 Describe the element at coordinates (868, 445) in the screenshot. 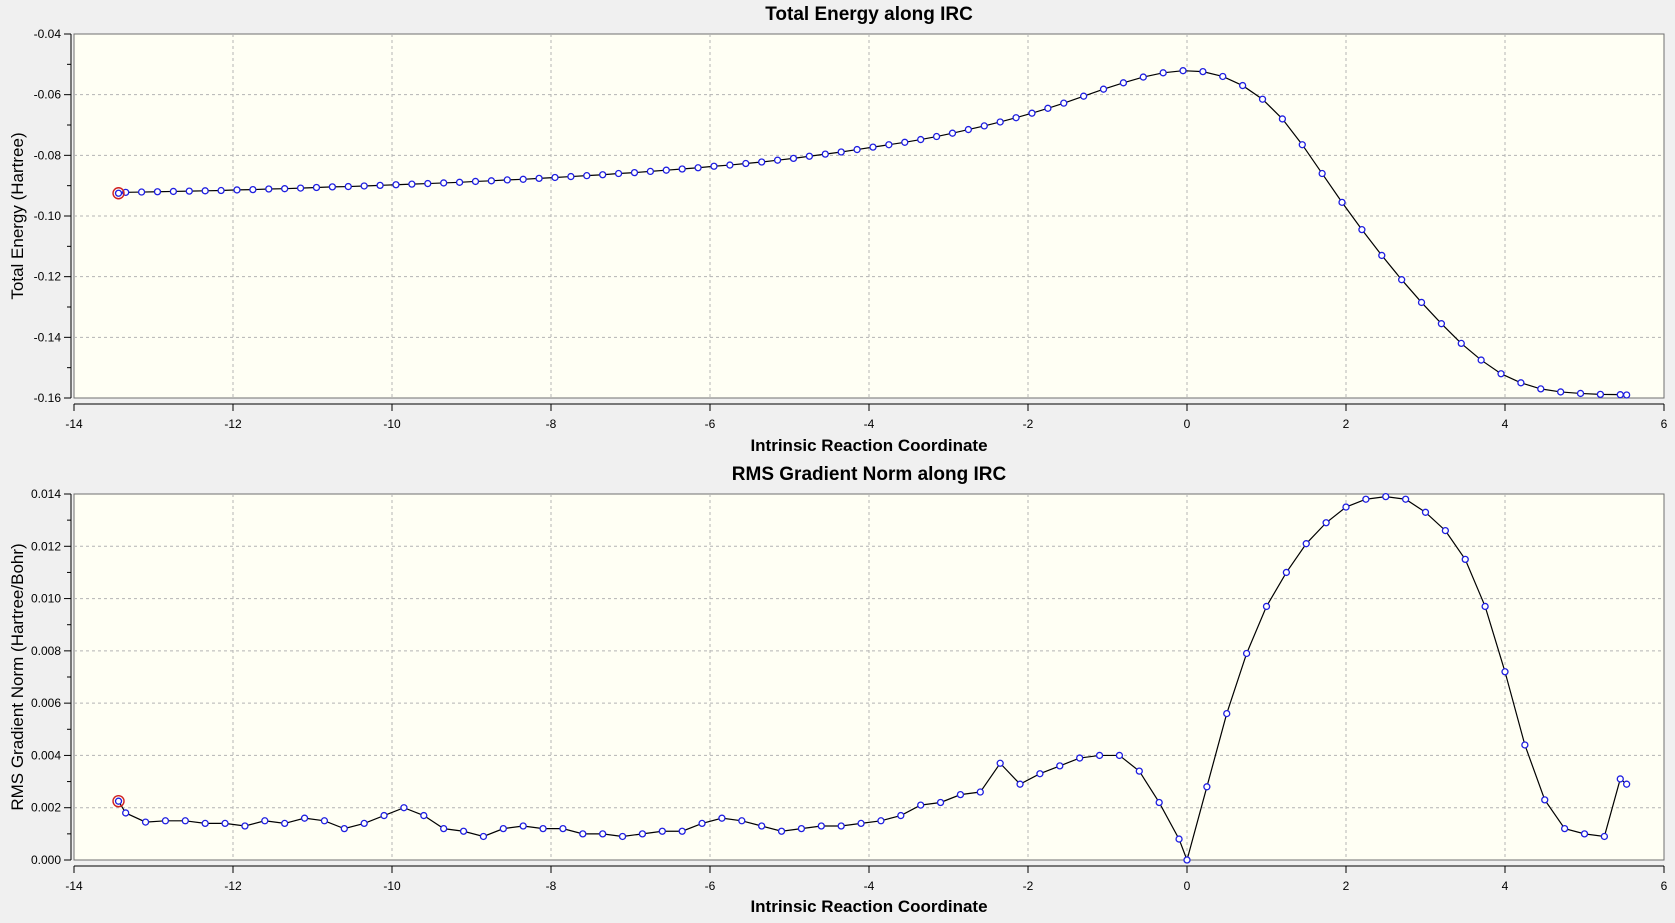

I see `chart1-x-axis-label: Intrinsic Reaction Coordinate` at that location.